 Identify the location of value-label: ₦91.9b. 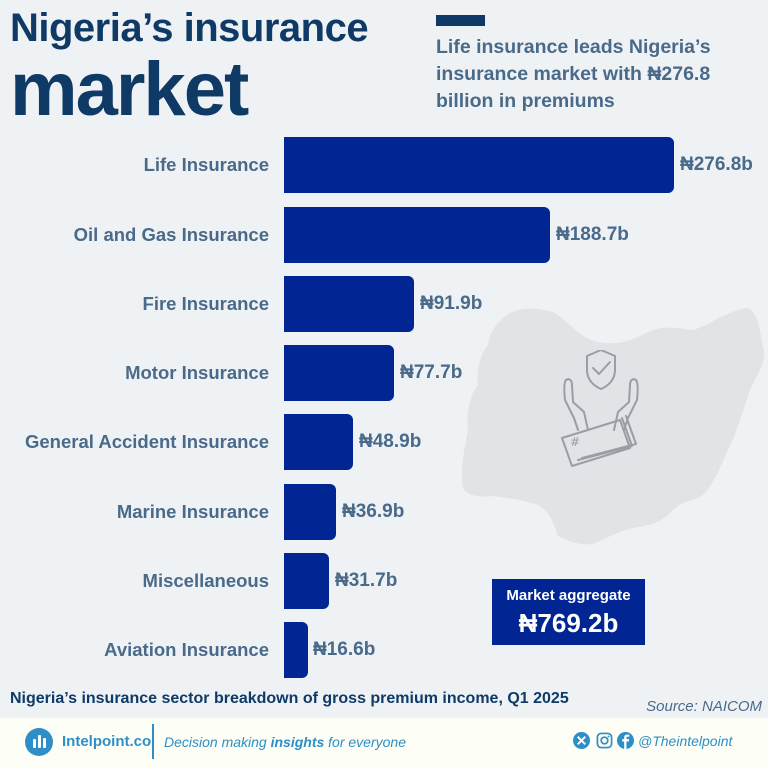
(451, 303).